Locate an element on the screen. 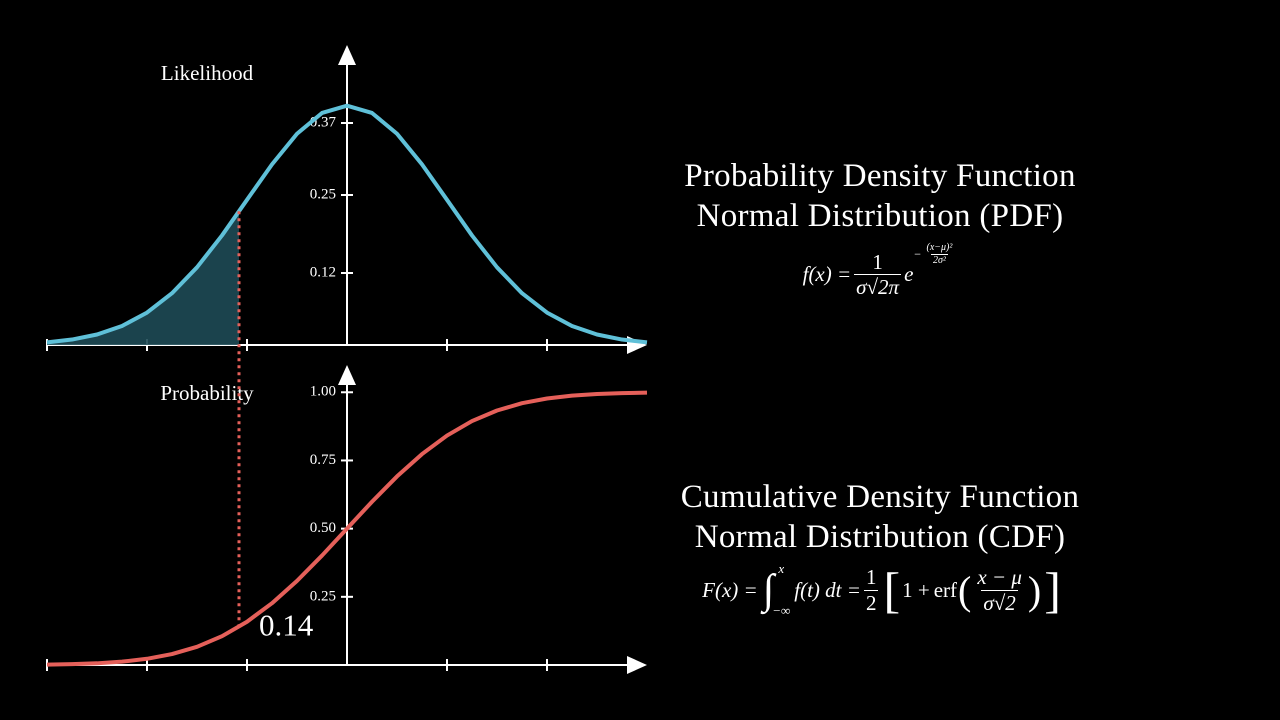 This screenshot has width=1280, height=720. pdf-subtitle: Normal Distribution (PDF) is located at coordinates (880, 216).